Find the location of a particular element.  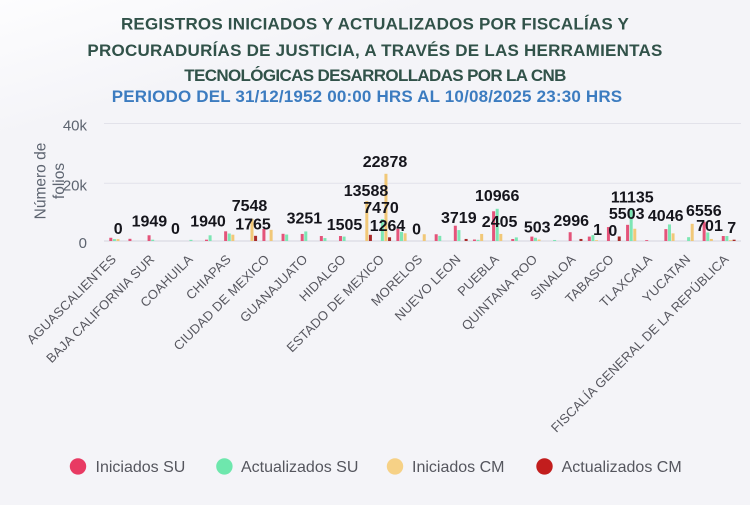

svg-text:TECNOLÓGICAS DESARROLLADAS POR: TECNOLÓGICAS DESARROLLADAS POR LA CNB is located at coordinates (375, 75).